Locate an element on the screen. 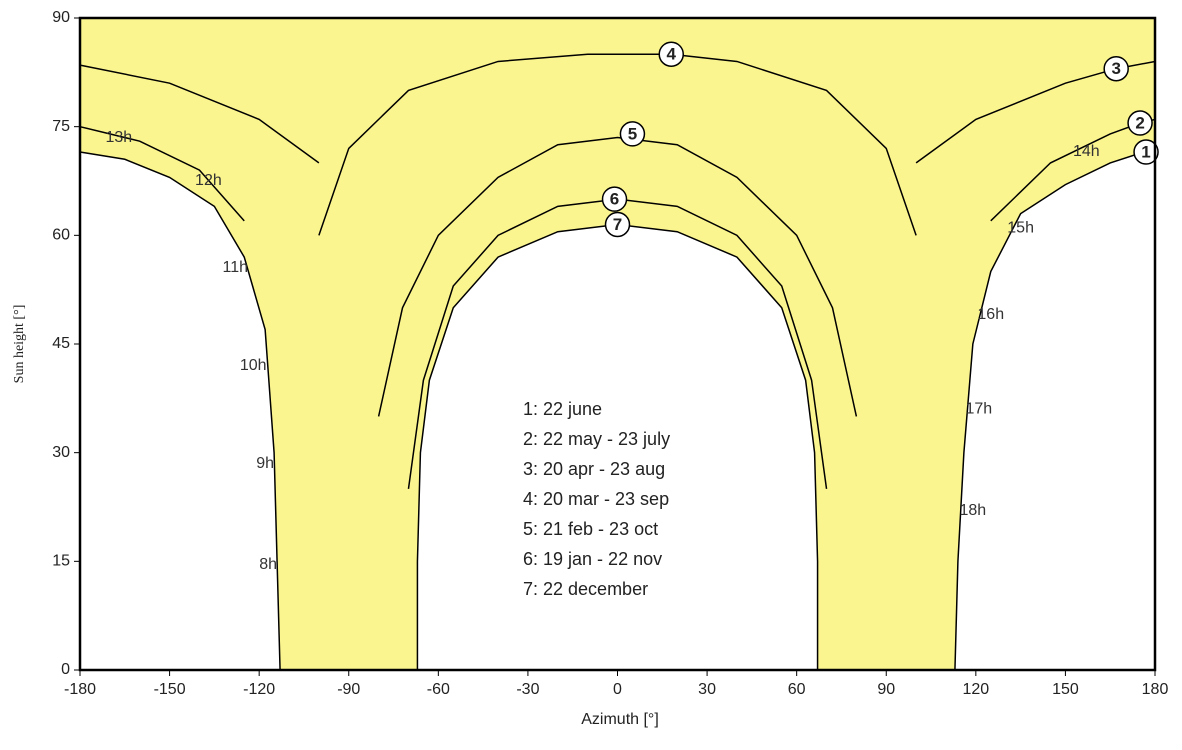 The height and width of the screenshot is (750, 1182). y-tick-label: 0 is located at coordinates (65, 669).